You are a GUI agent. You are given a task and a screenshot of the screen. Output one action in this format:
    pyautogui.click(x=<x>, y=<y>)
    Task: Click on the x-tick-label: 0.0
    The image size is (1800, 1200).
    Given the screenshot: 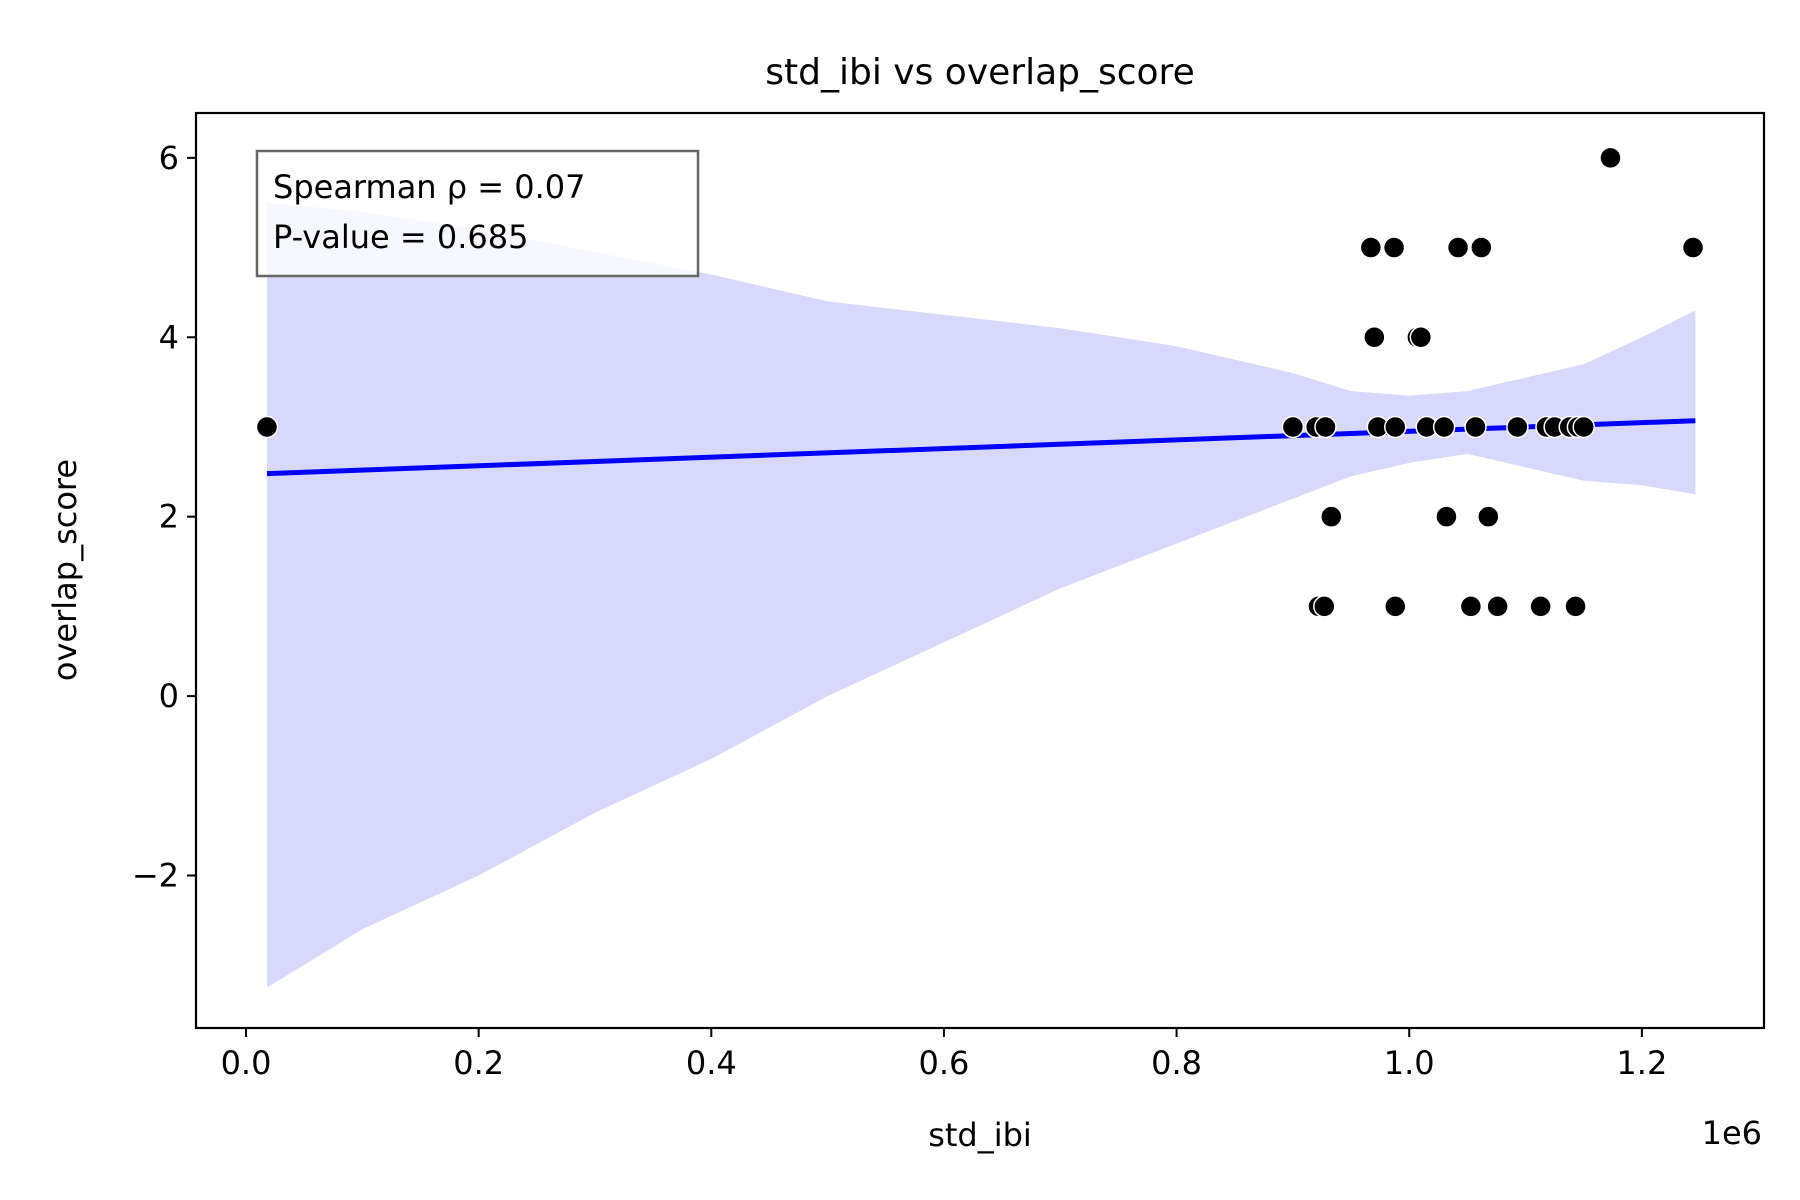 What is the action you would take?
    pyautogui.click(x=246, y=1063)
    